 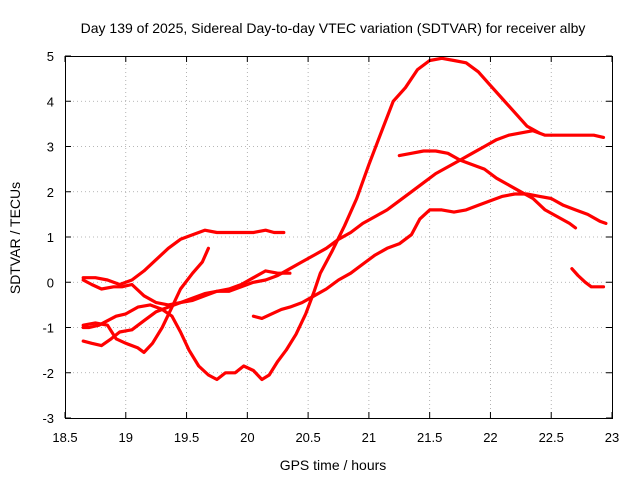 What do you see at coordinates (15, 238) in the screenshot?
I see `y-axis-label: SDTVAR / TECUs` at bounding box center [15, 238].